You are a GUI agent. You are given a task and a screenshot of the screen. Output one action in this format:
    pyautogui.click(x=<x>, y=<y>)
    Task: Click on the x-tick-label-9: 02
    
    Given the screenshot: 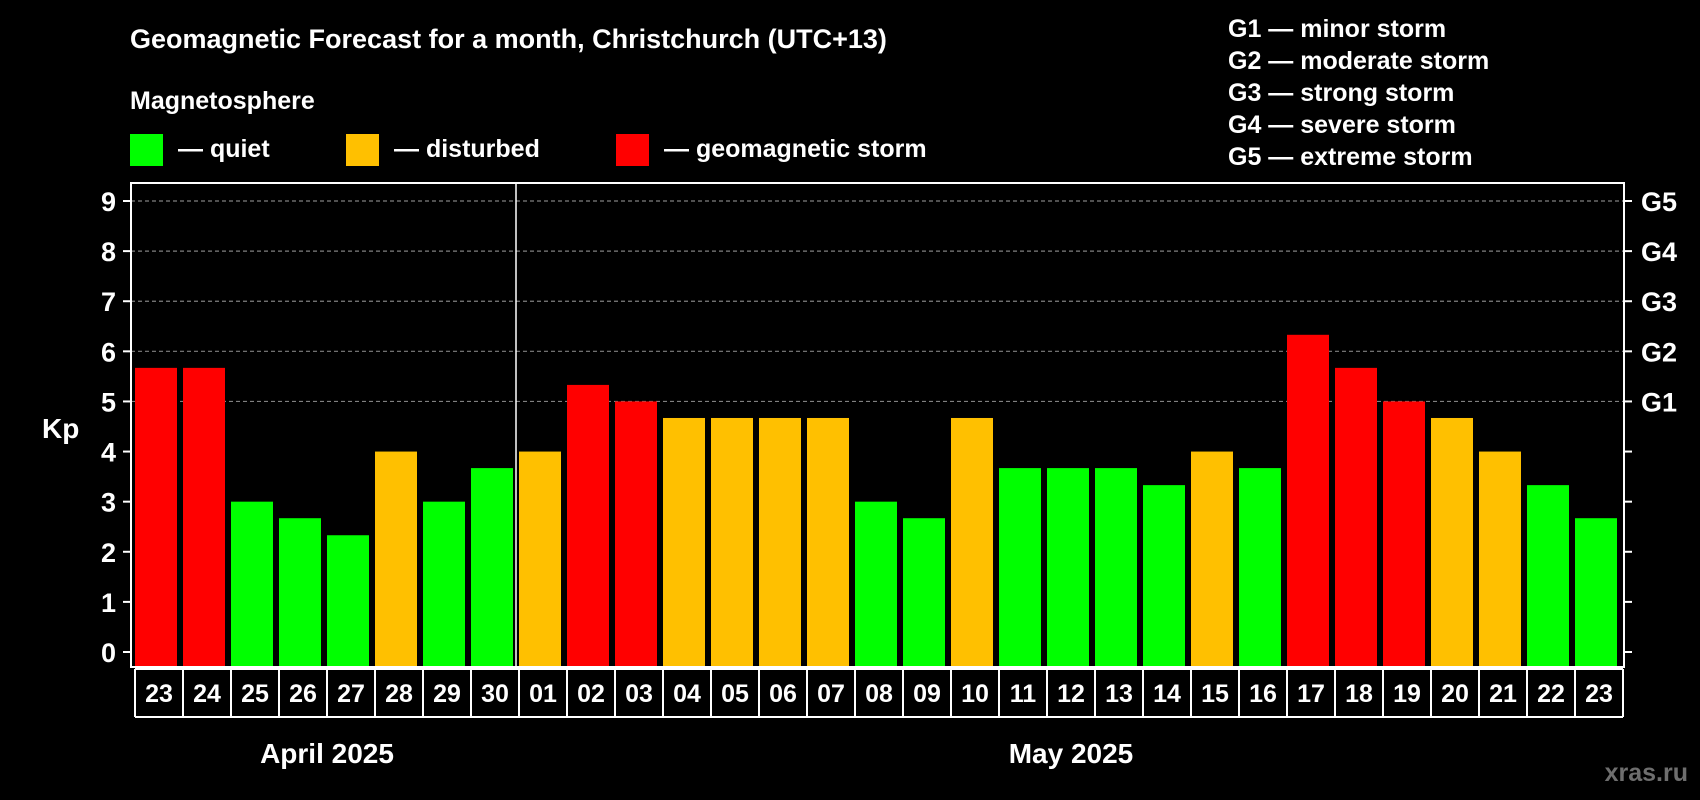 What is the action you would take?
    pyautogui.click(x=591, y=694)
    